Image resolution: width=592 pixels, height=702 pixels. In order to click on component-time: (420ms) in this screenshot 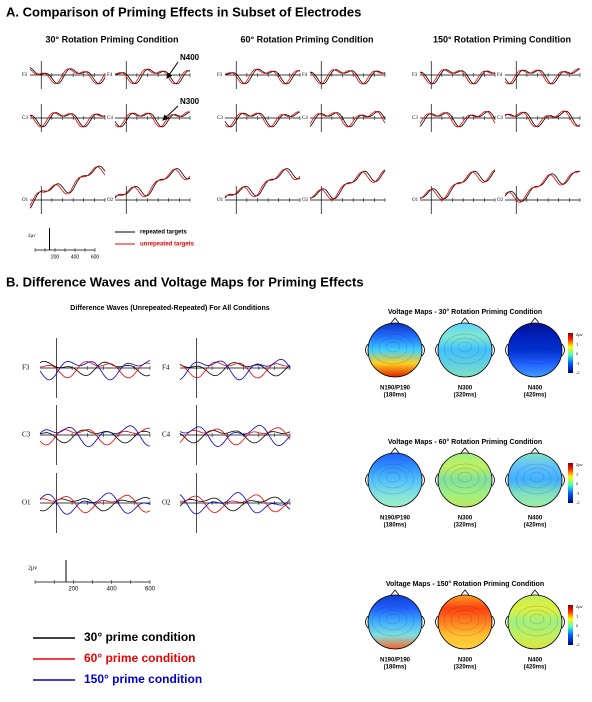, I will do `click(535, 526)`.